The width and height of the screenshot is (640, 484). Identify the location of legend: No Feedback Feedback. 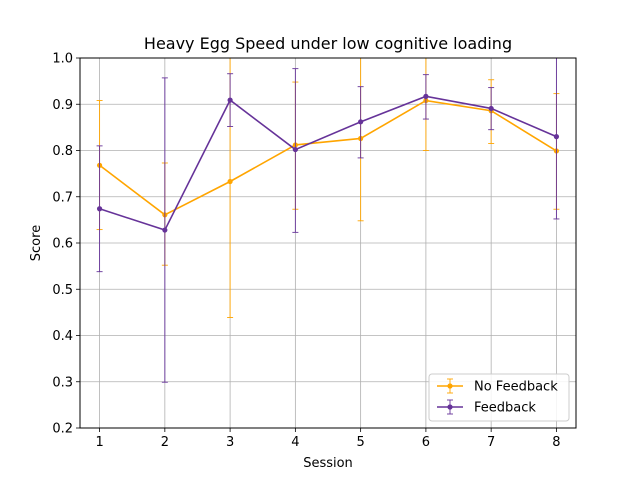
(499, 397).